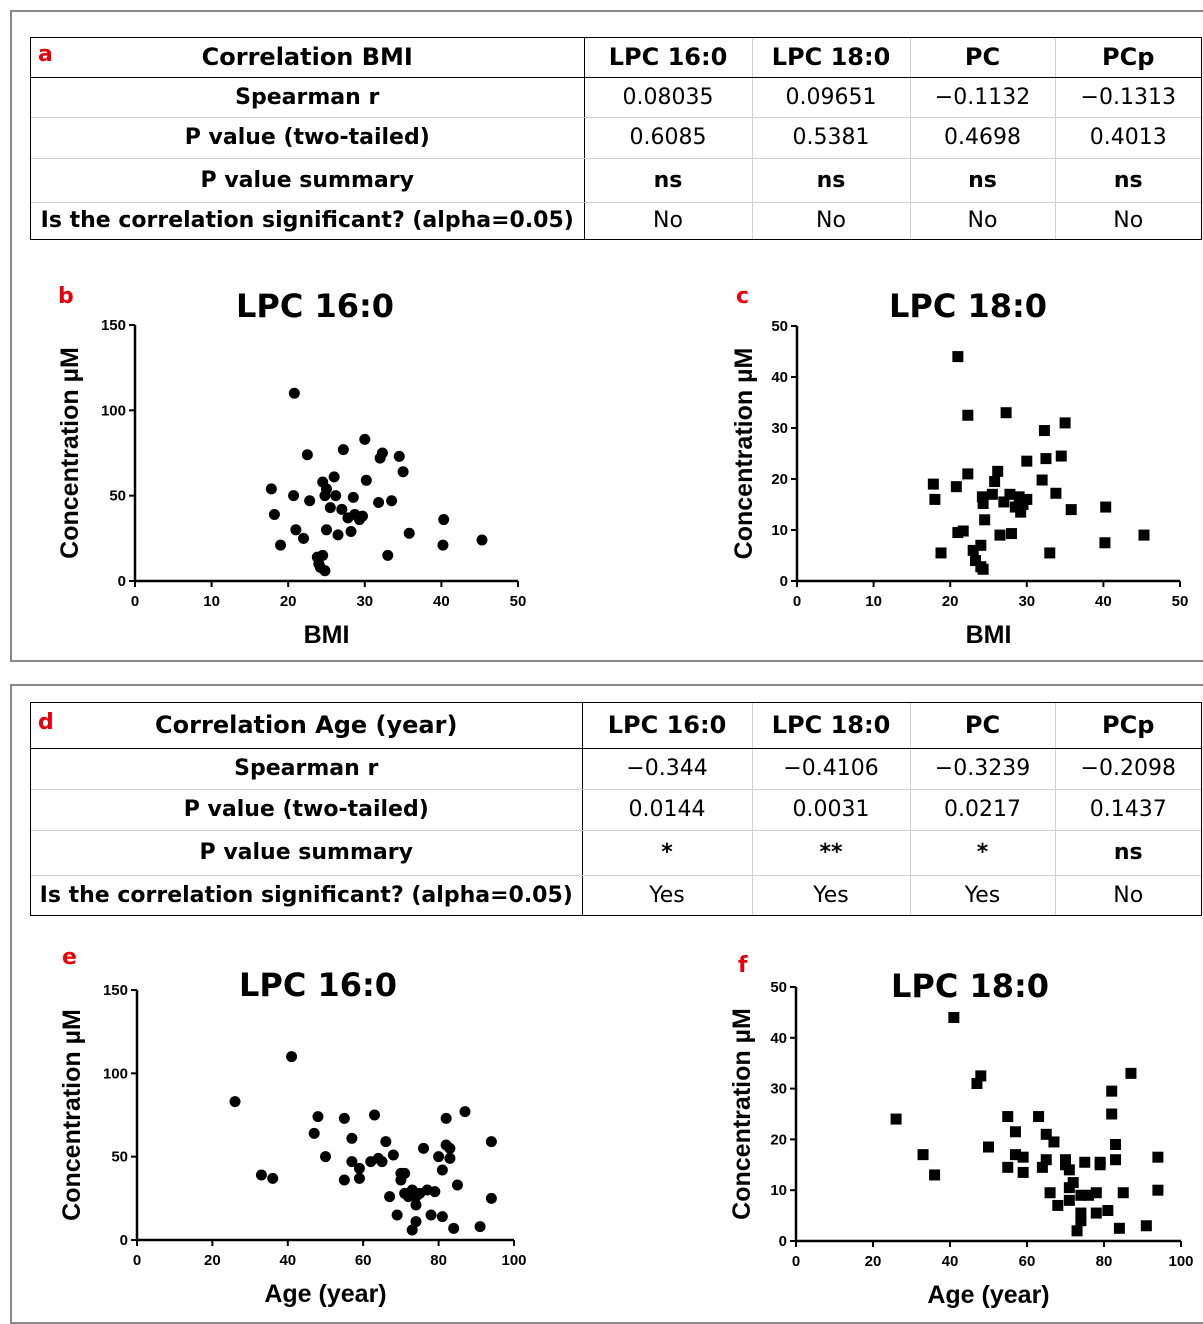  I want to click on x-tick-label: 40, so click(287, 1260).